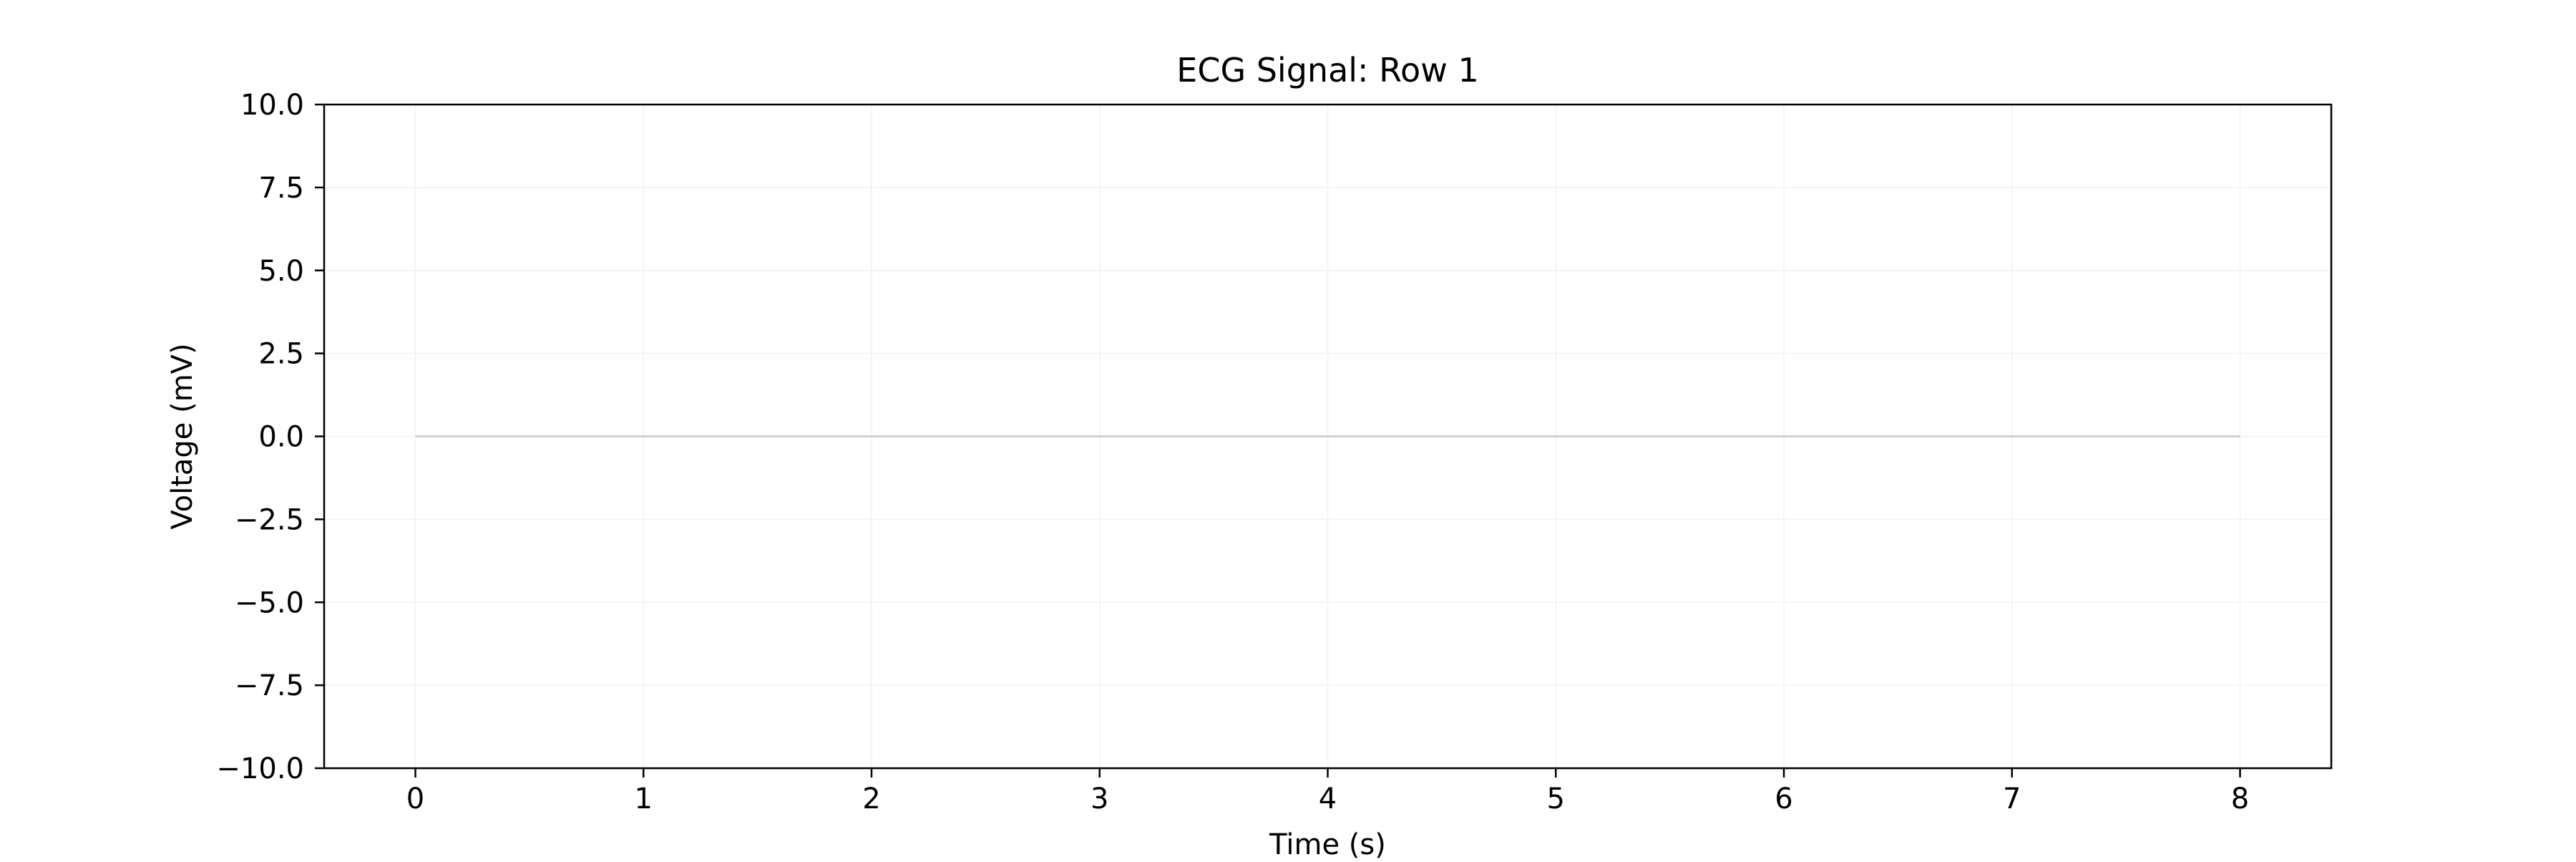 The height and width of the screenshot is (862, 2576). What do you see at coordinates (1328, 799) in the screenshot?
I see `x-tick-label-4: 4` at bounding box center [1328, 799].